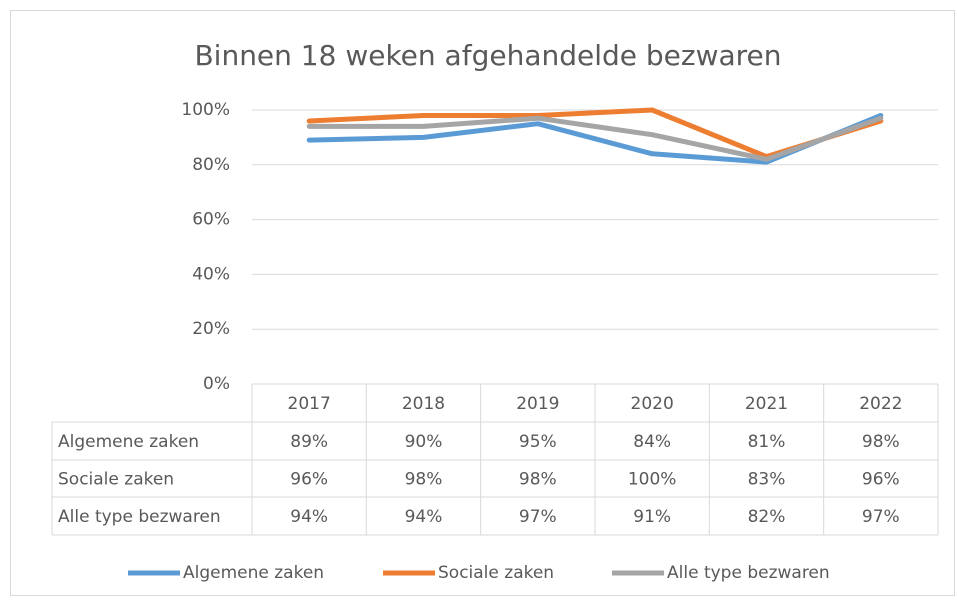  Describe the element at coordinates (424, 442) in the screenshot. I see `table-cell: 90%` at that location.